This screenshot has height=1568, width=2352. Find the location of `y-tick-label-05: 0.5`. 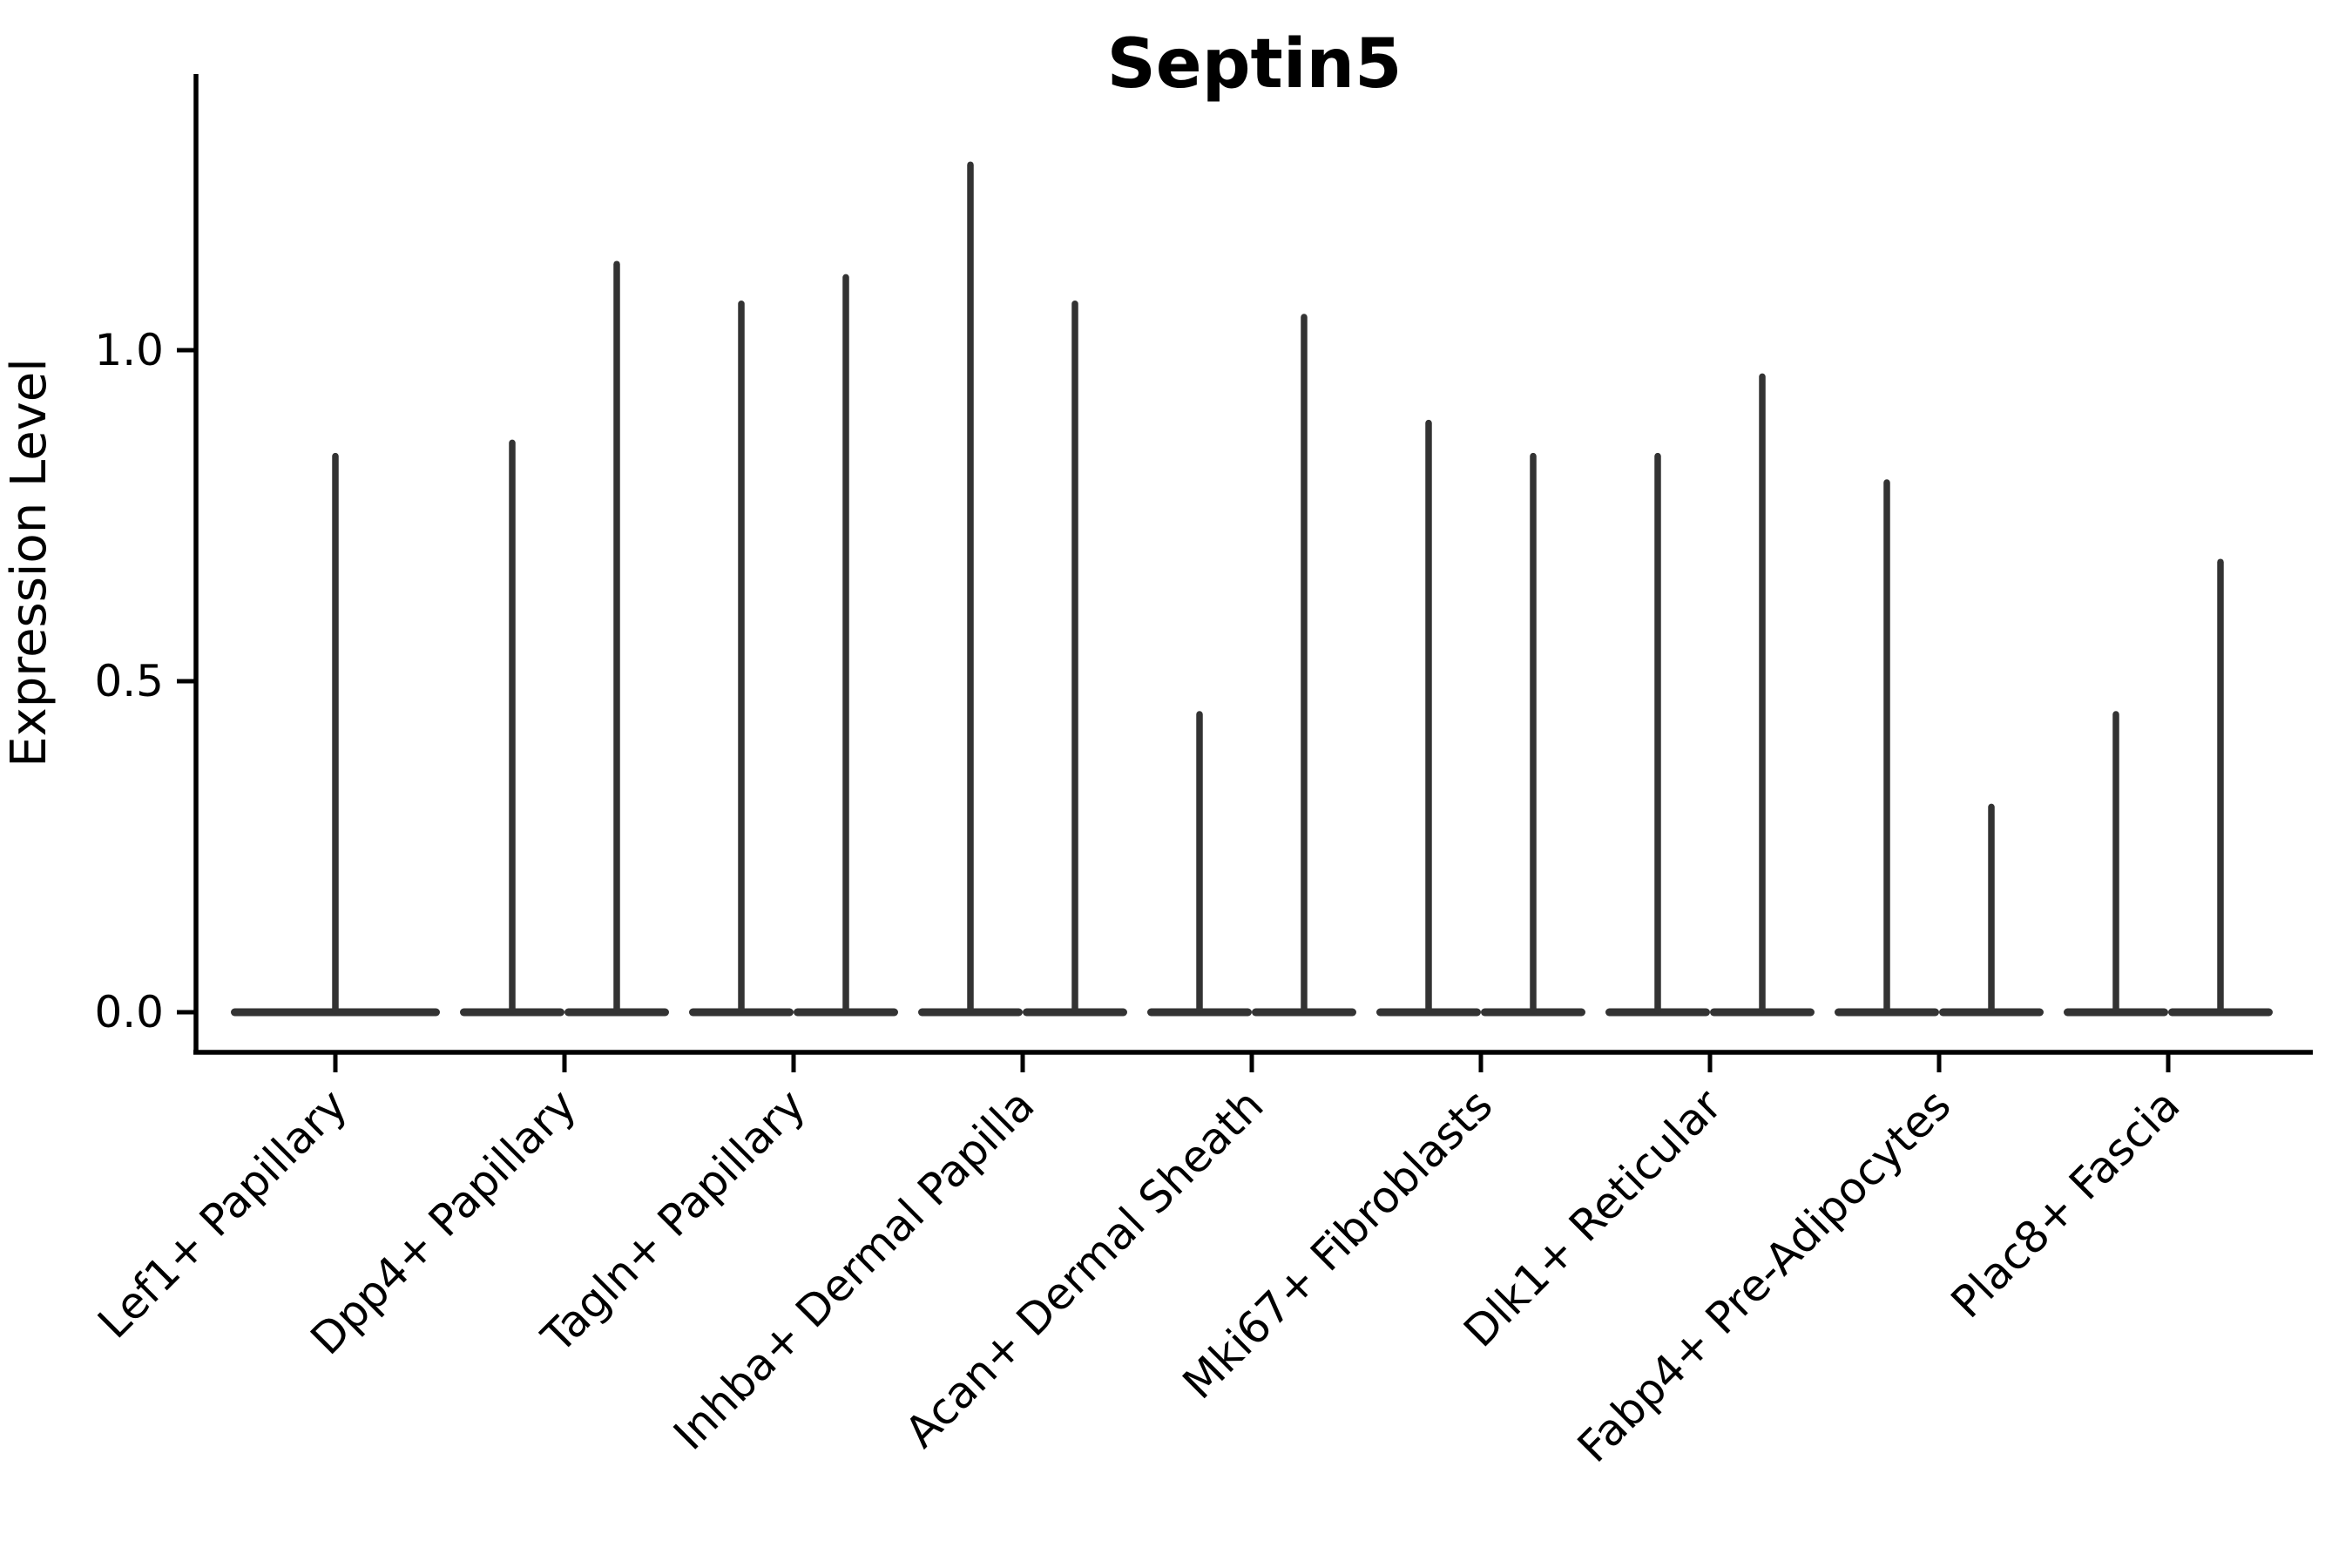

y-tick-label-05: 0.5 is located at coordinates (129, 681).